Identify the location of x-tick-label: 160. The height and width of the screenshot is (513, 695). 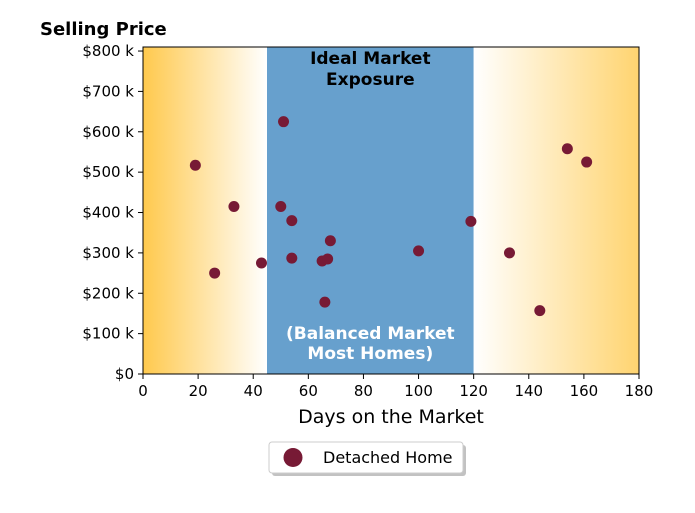
(584, 391).